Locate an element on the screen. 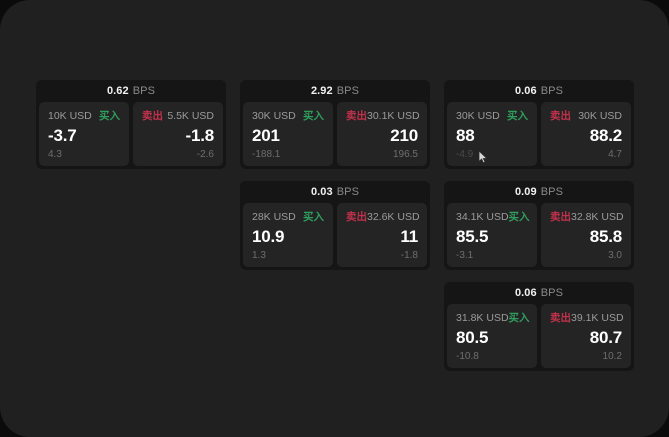 This screenshot has width=669, height=437. buy-price: 201 is located at coordinates (266, 135).